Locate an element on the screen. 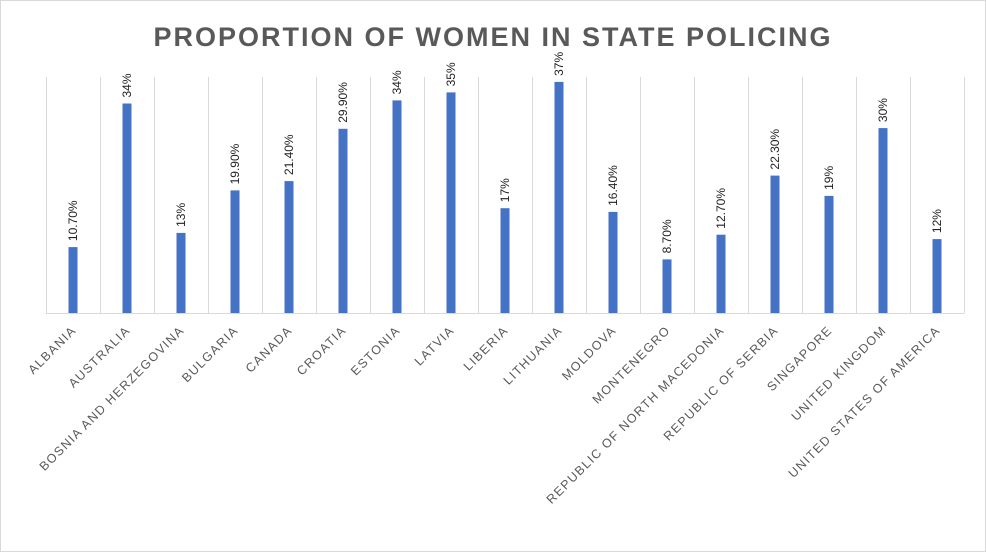  bar-liberia is located at coordinates (505, 260).